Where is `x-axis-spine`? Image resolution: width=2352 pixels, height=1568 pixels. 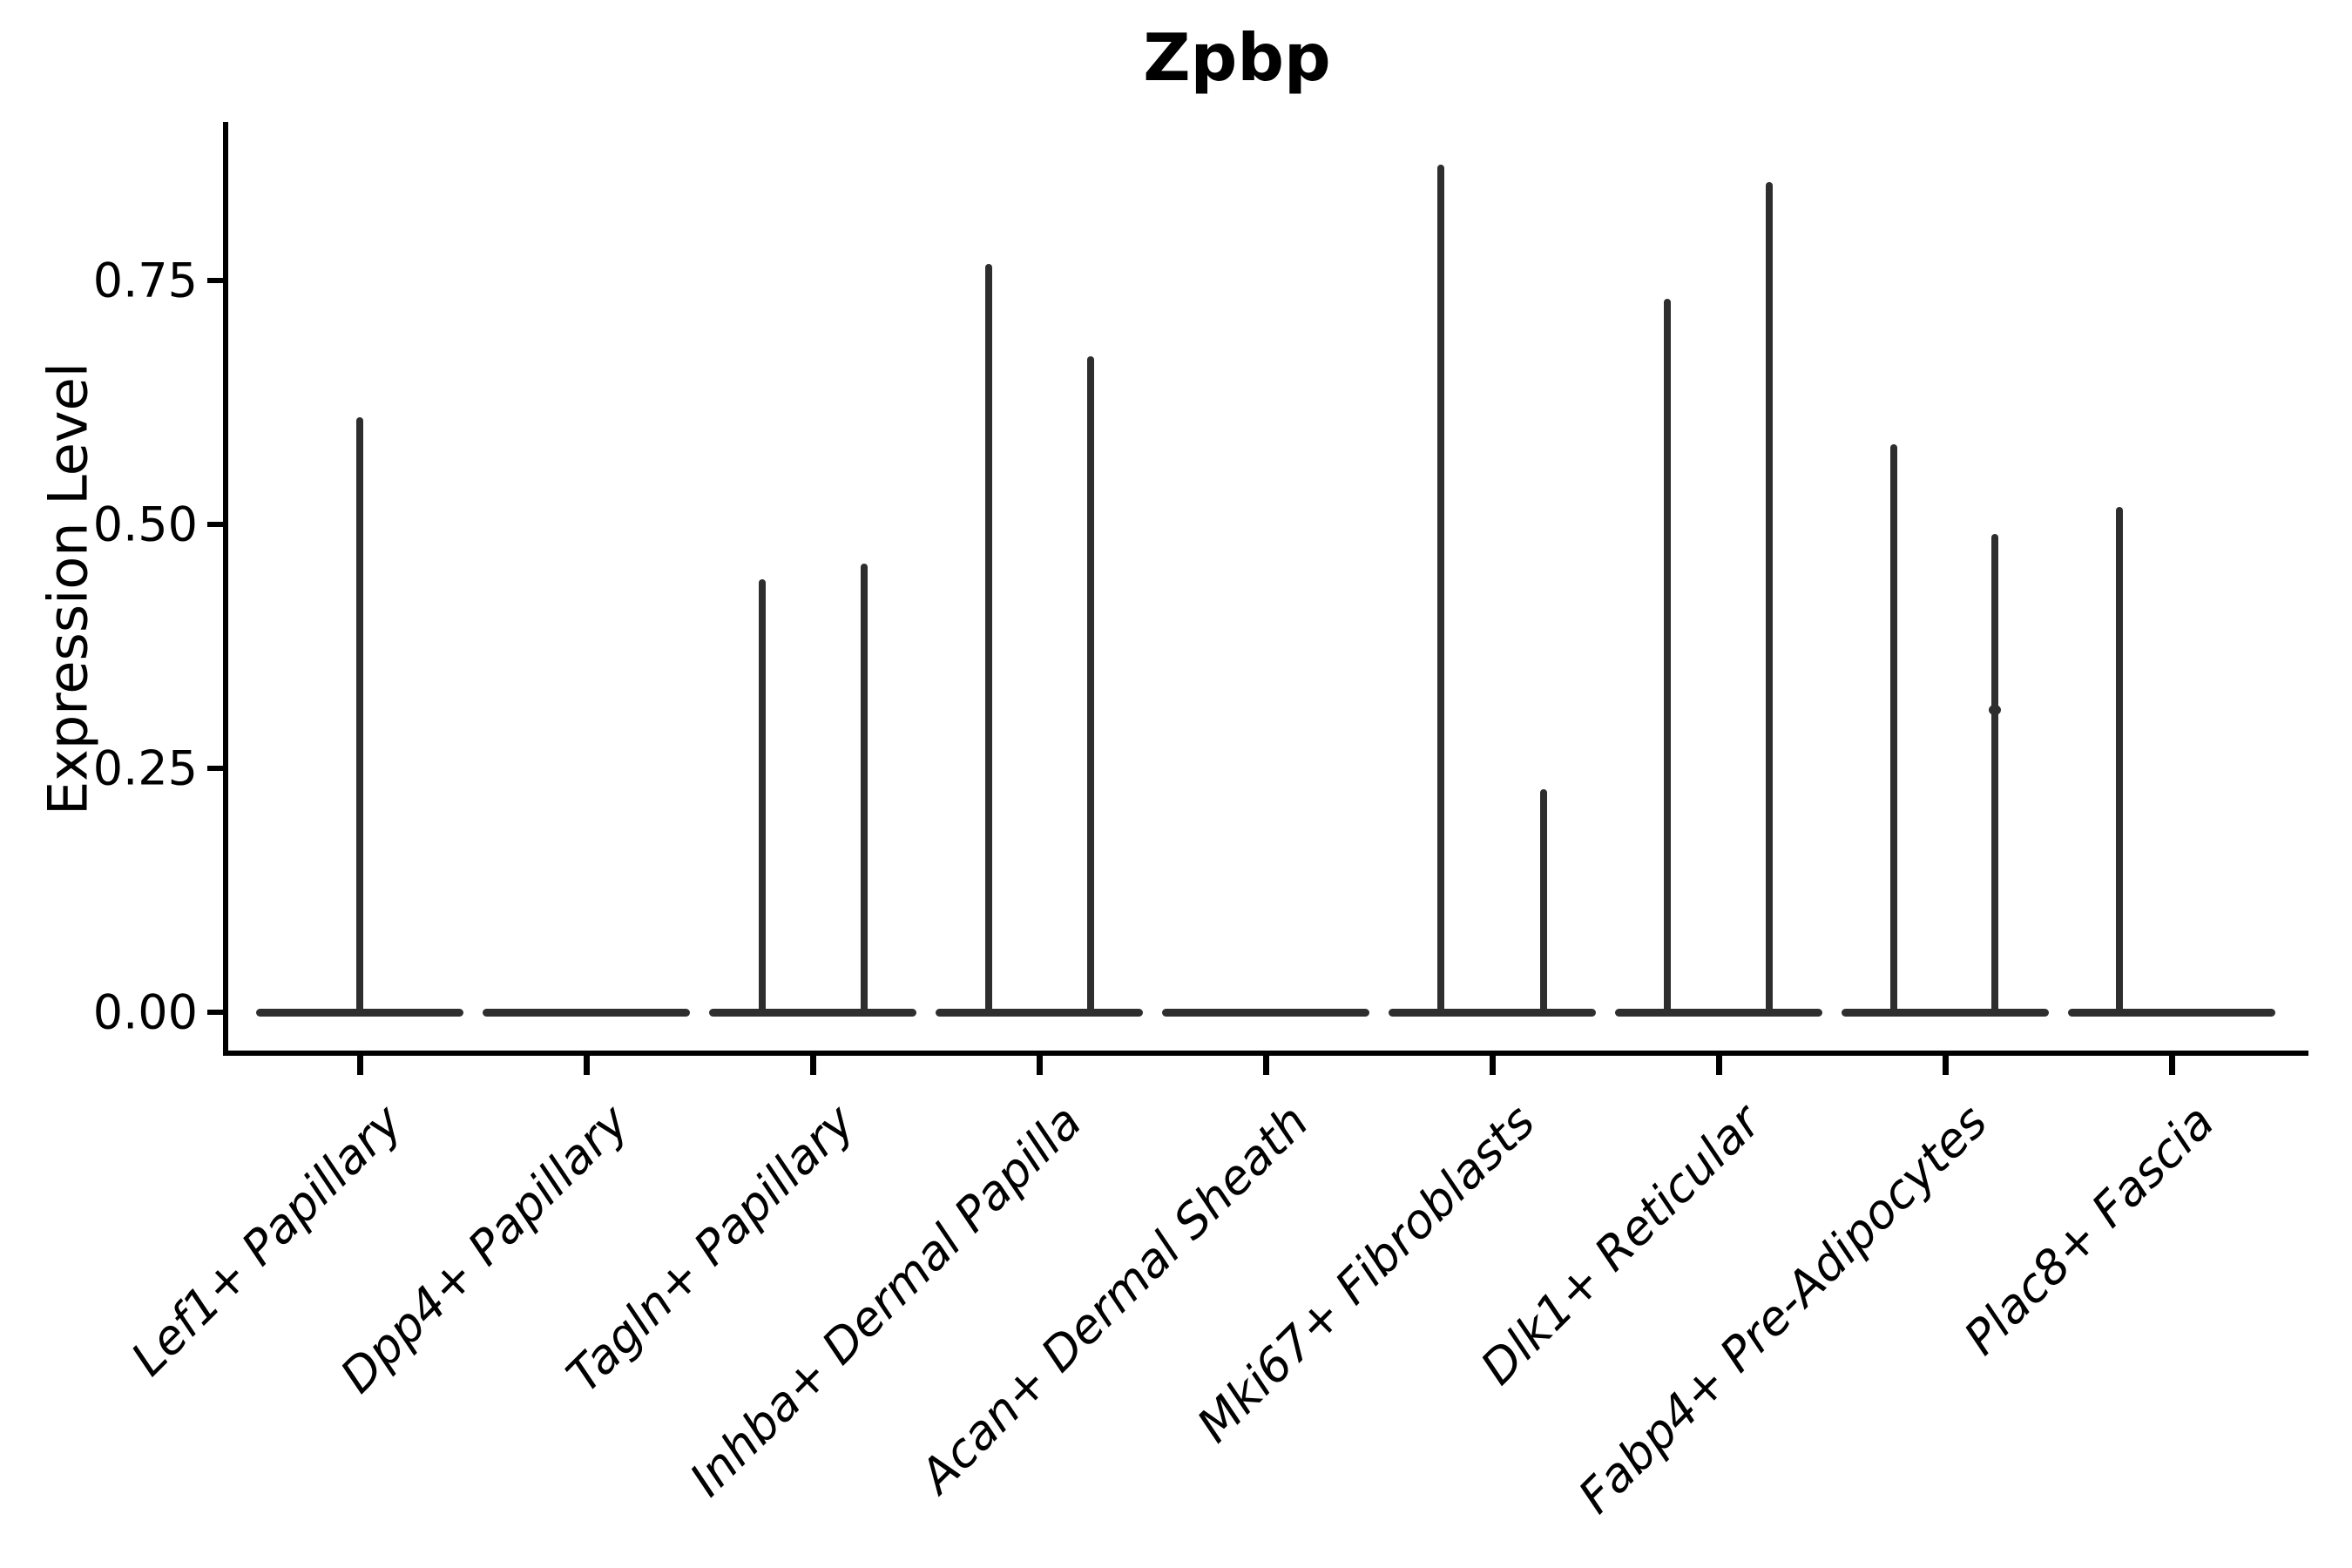
x-axis-spine is located at coordinates (1265, 1054).